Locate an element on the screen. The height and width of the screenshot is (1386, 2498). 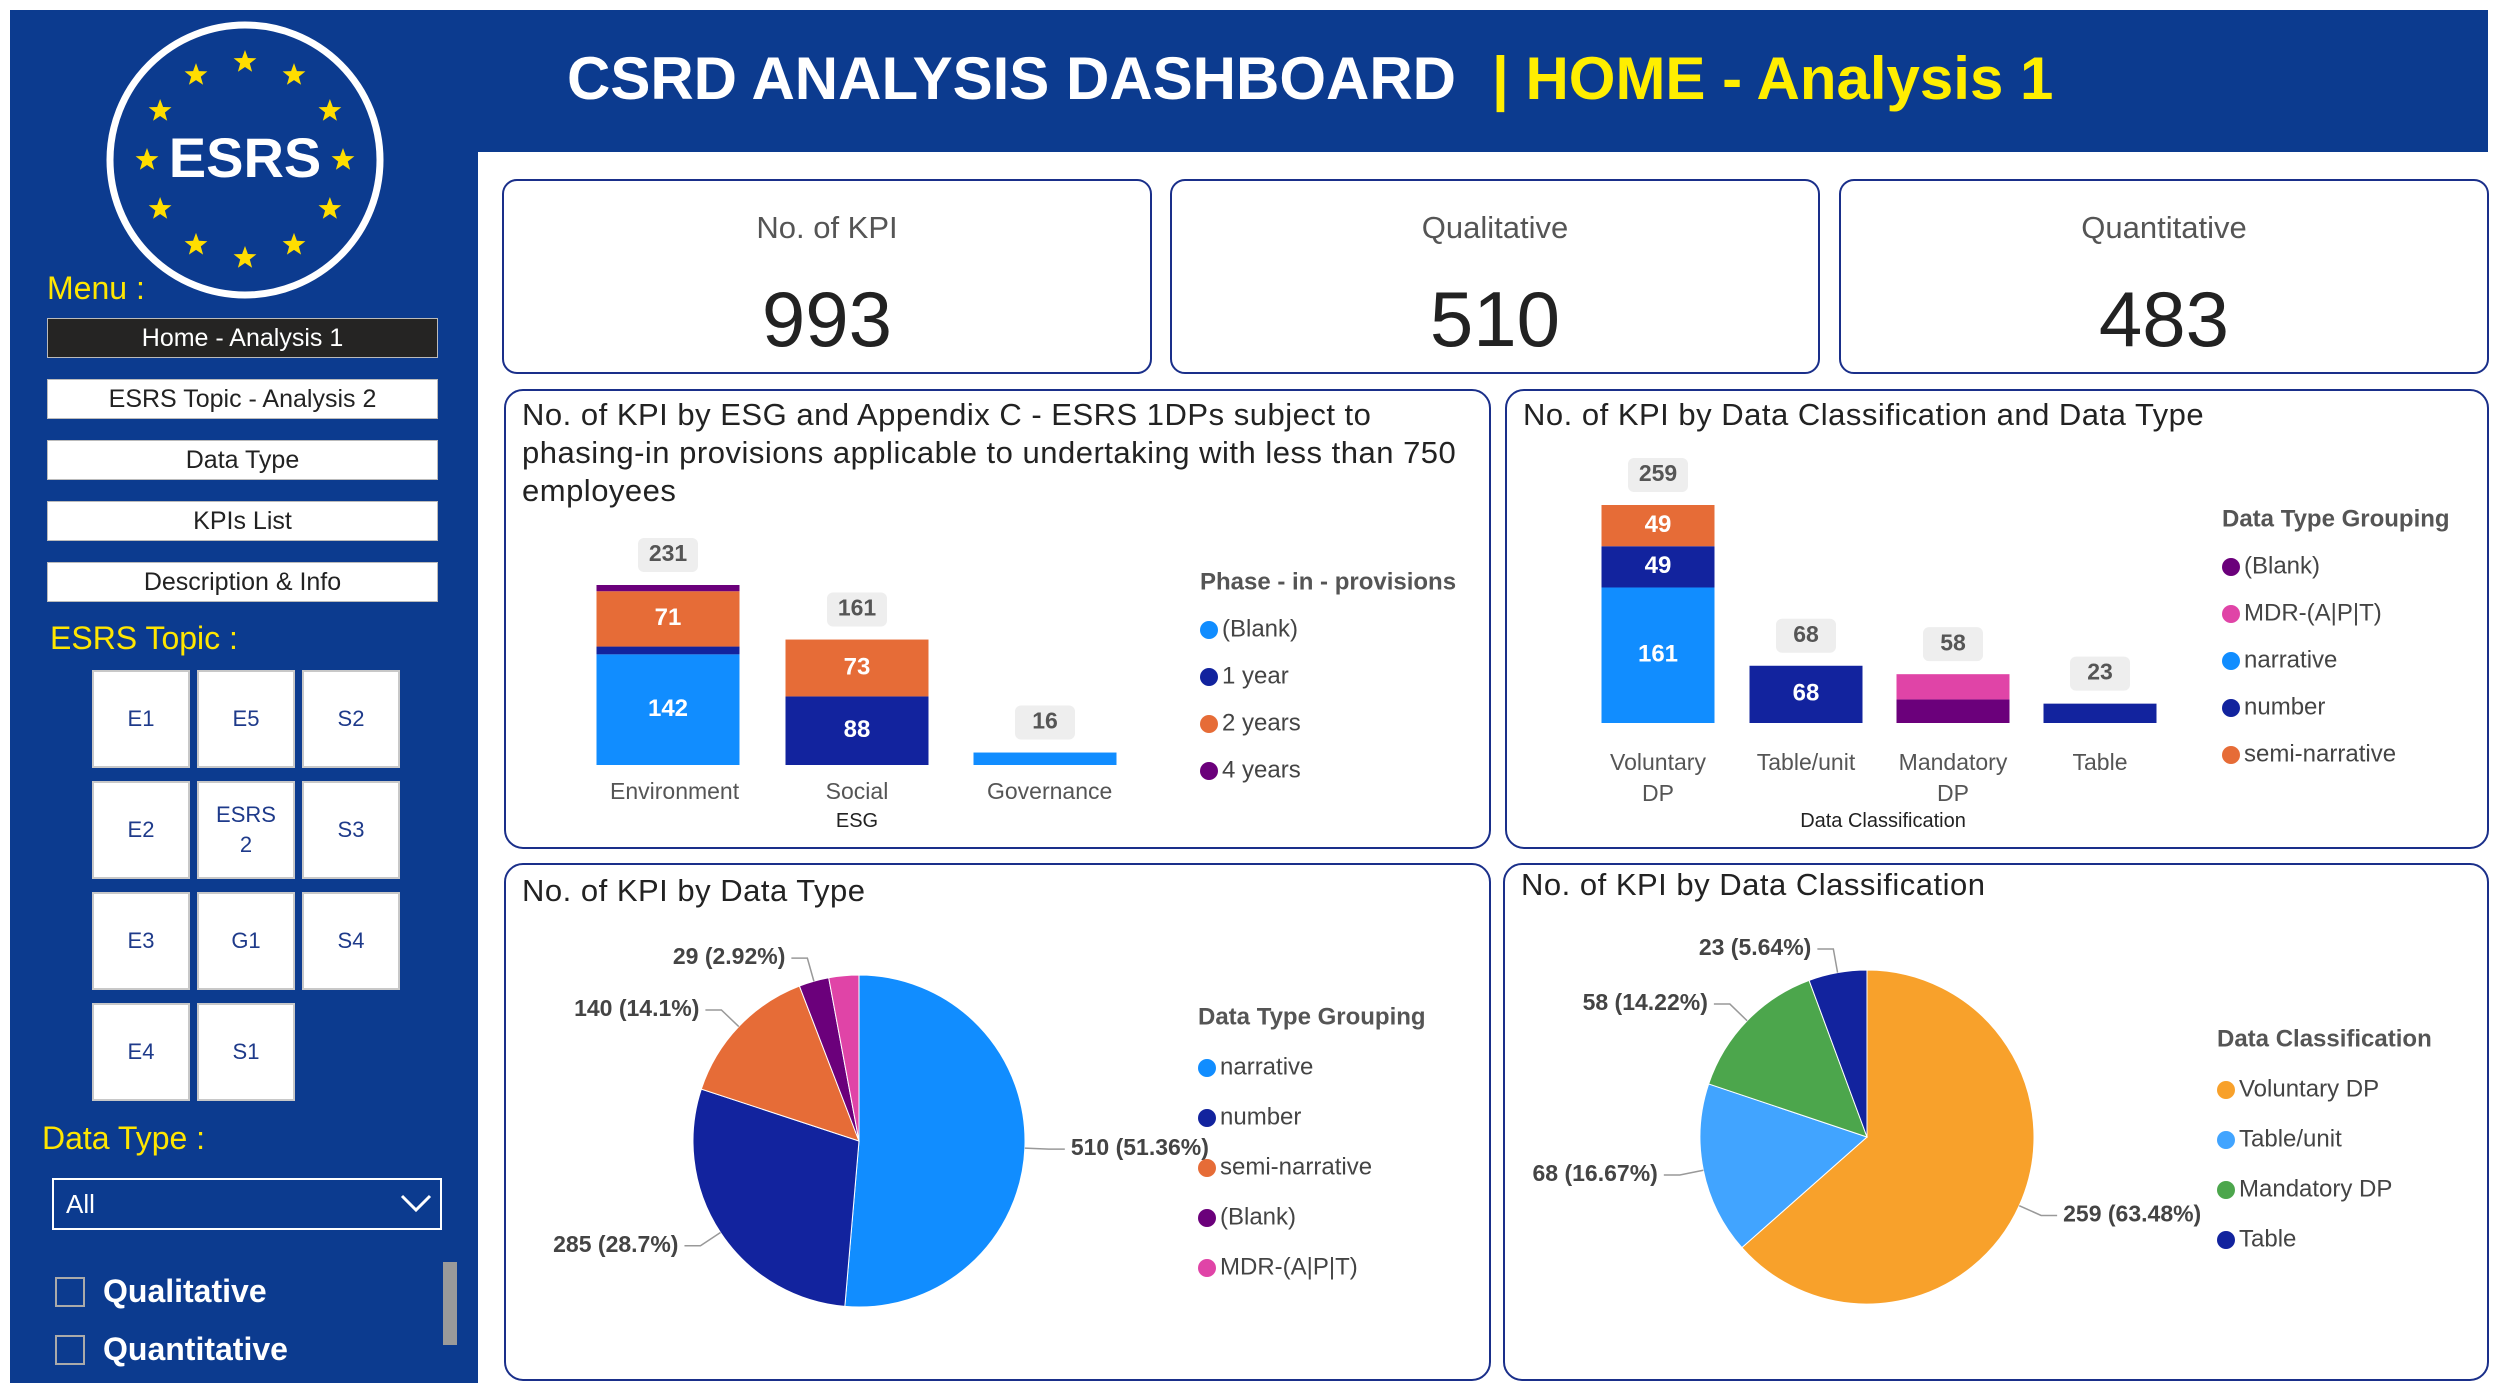
topic-label: ESRS Topic : is located at coordinates (144, 638).